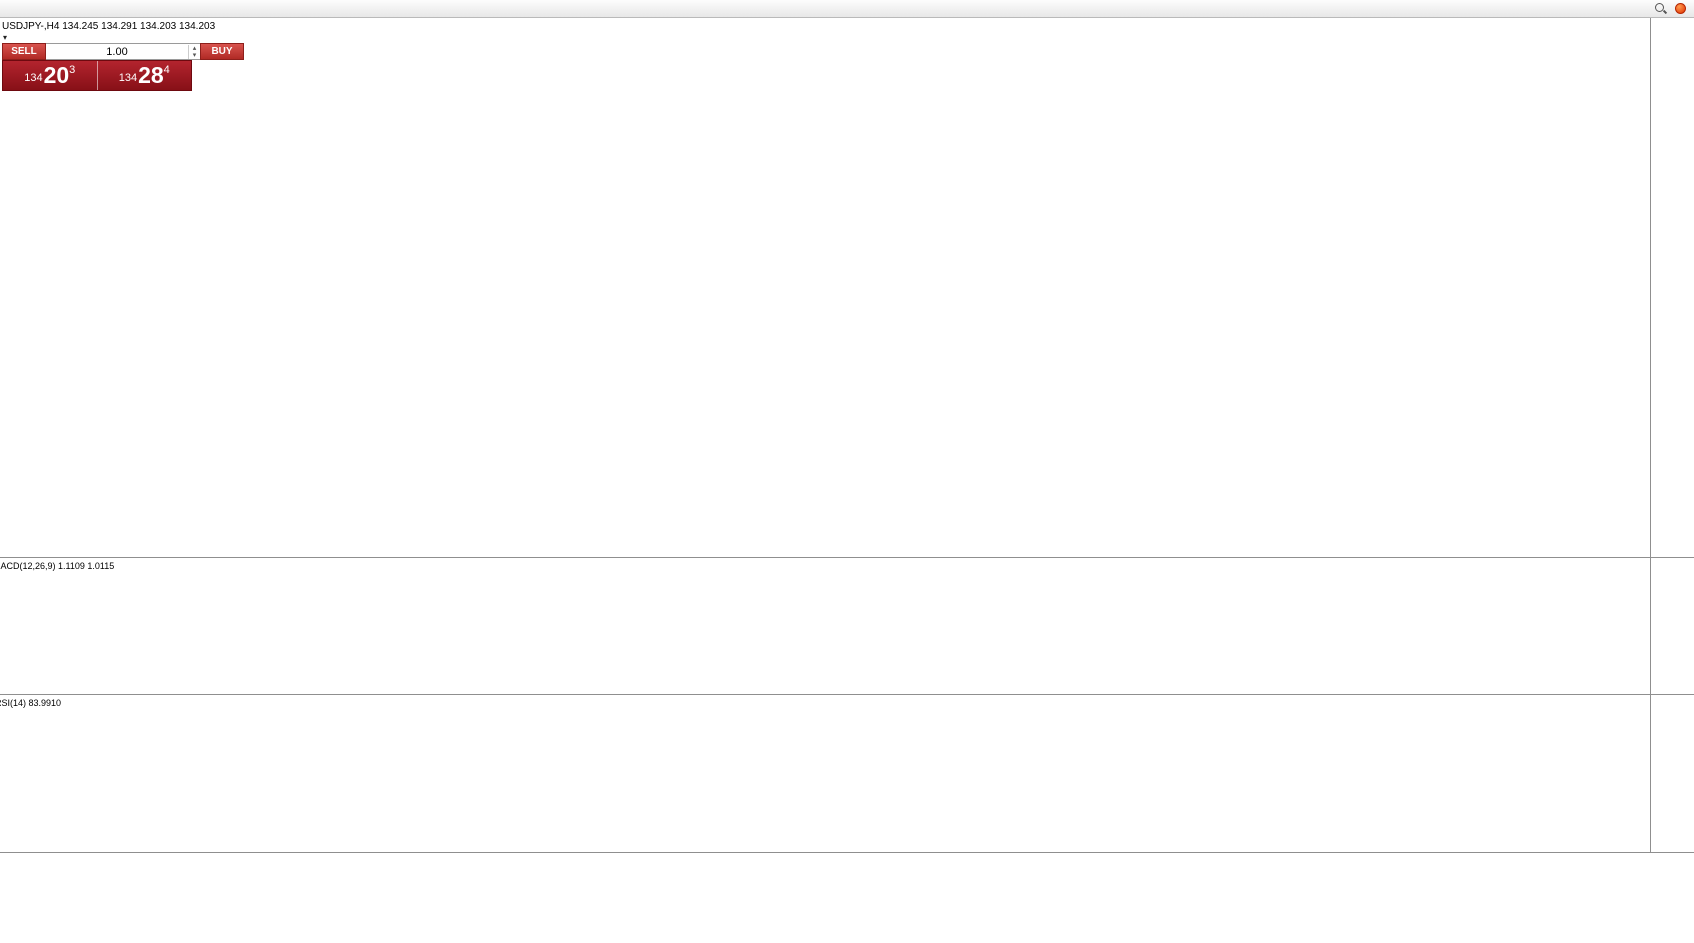 Image resolution: width=1694 pixels, height=943 pixels. What do you see at coordinates (847, 557) in the screenshot?
I see `panel-splitter-macd` at bounding box center [847, 557].